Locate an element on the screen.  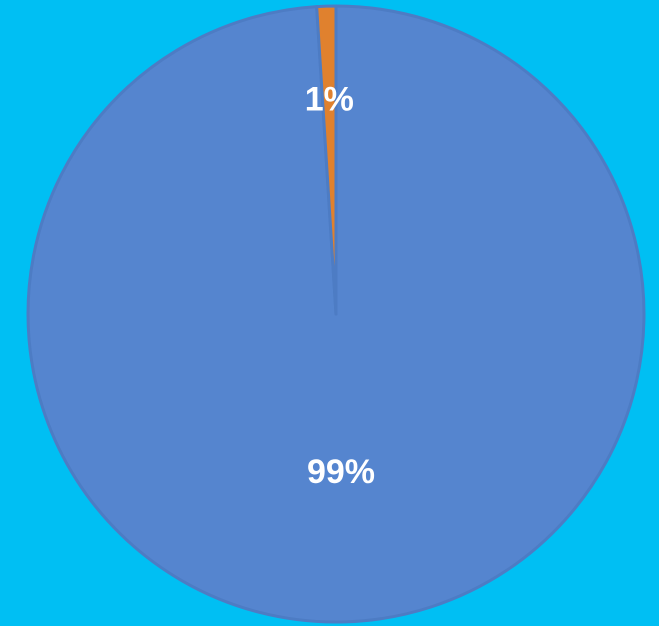
data-label: 1% is located at coordinates (329, 100).